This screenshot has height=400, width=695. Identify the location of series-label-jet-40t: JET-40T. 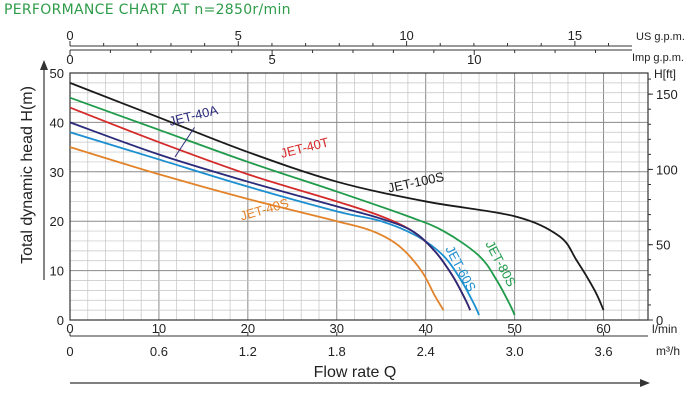
(304, 147).